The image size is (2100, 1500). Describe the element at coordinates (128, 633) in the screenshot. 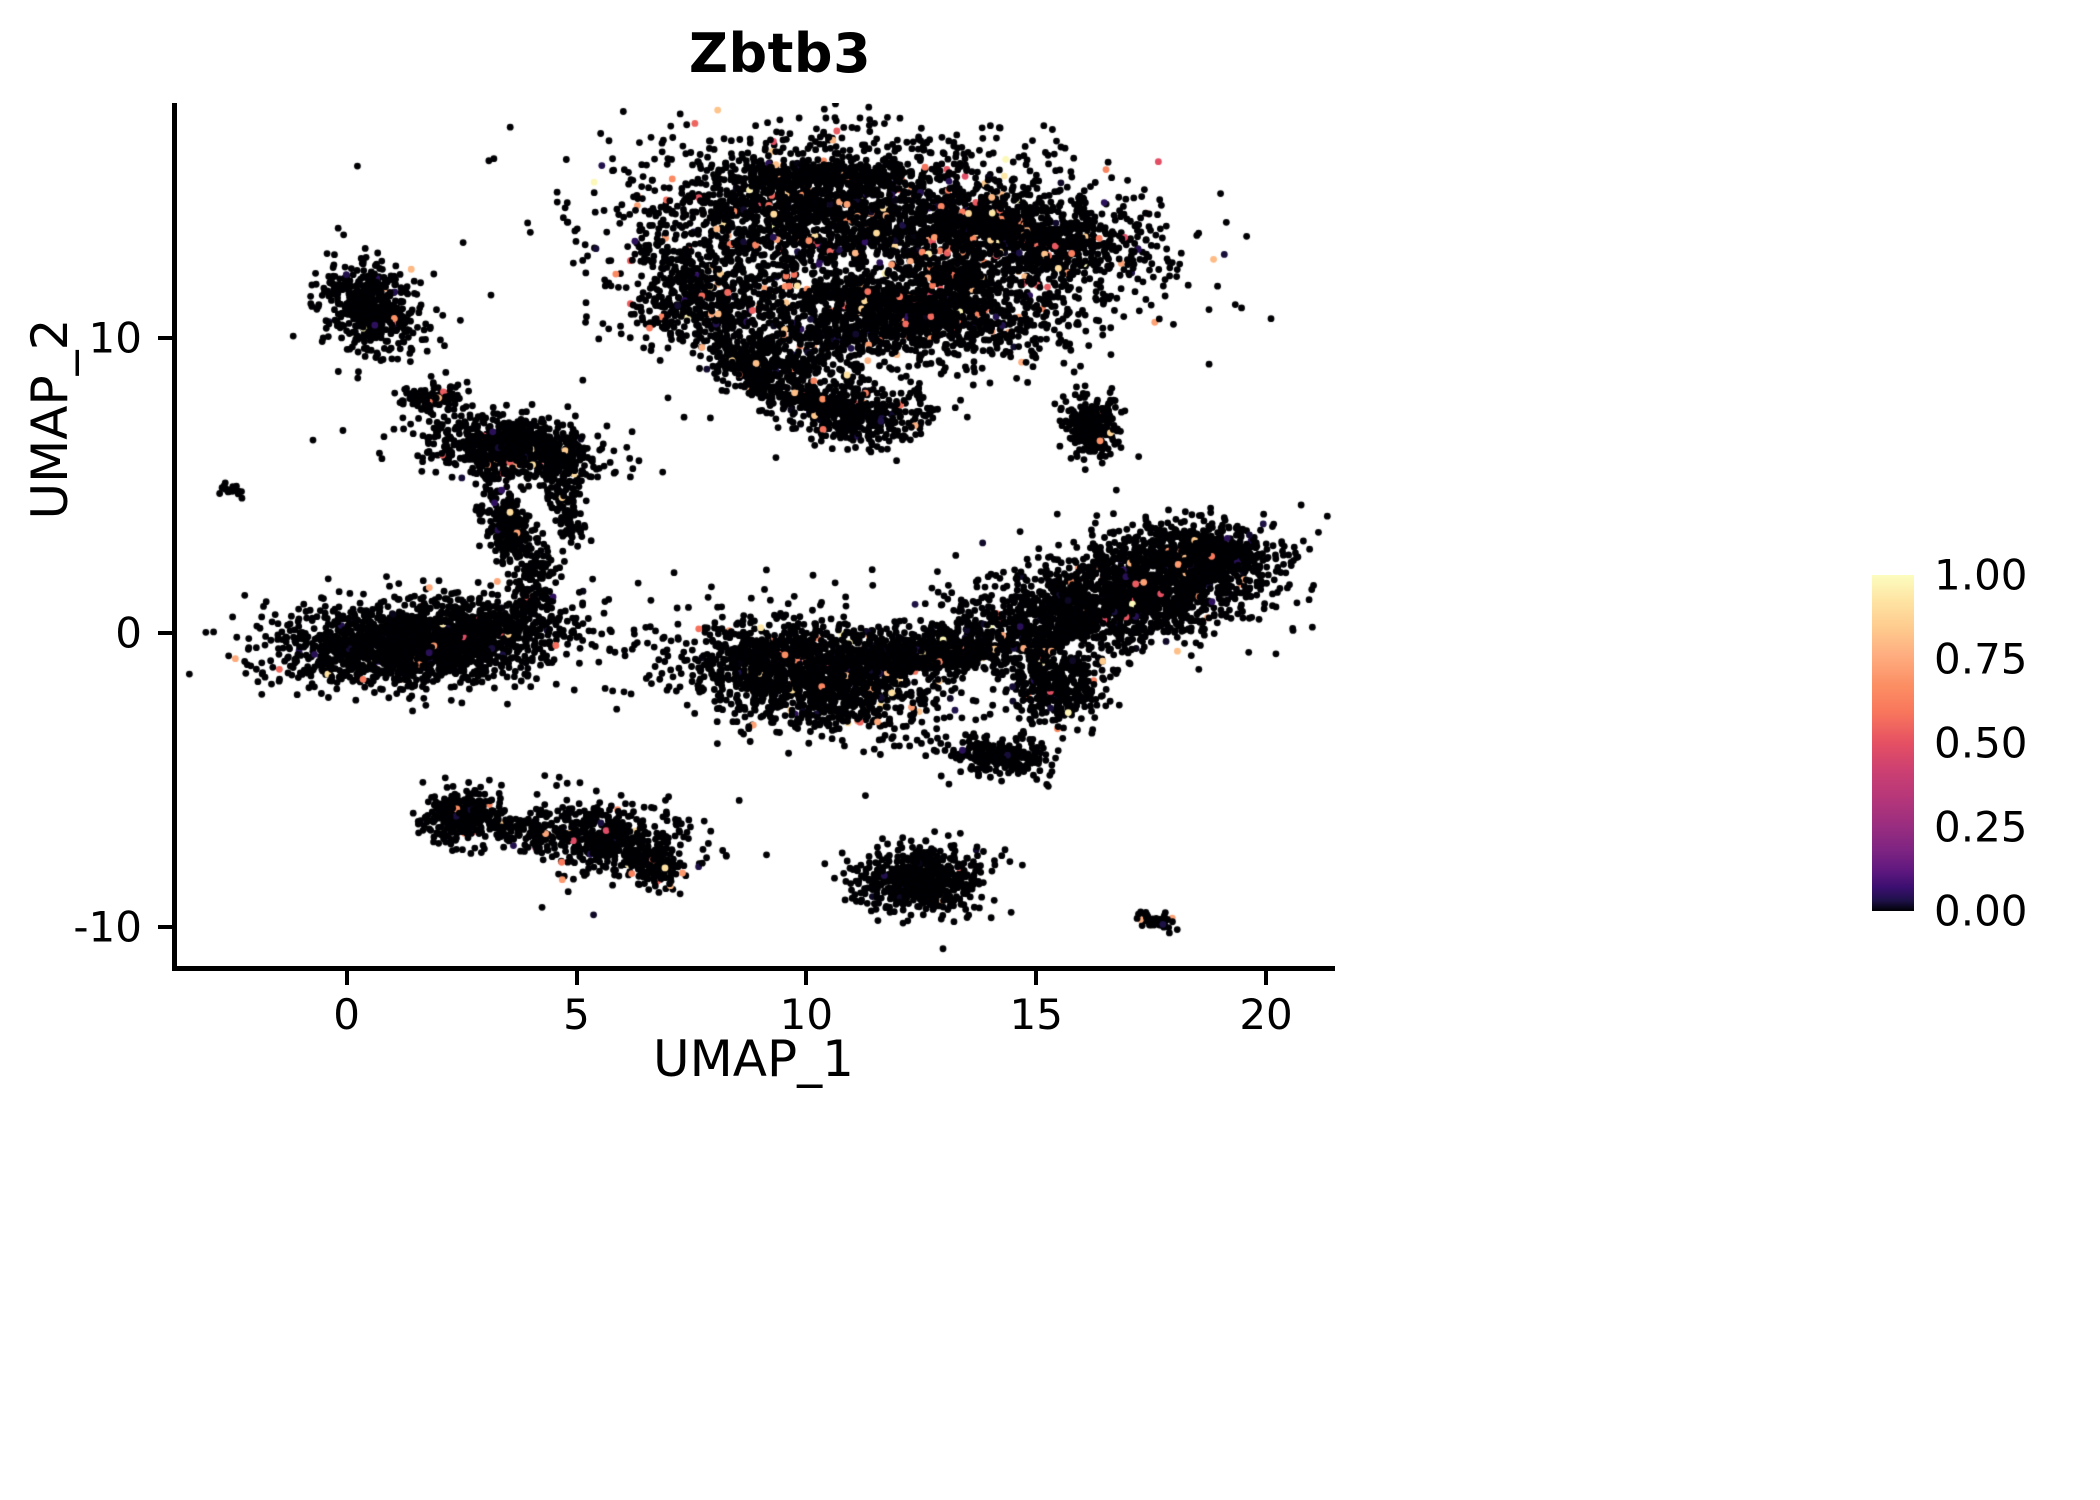

I see `y-tick-label: 0` at that location.